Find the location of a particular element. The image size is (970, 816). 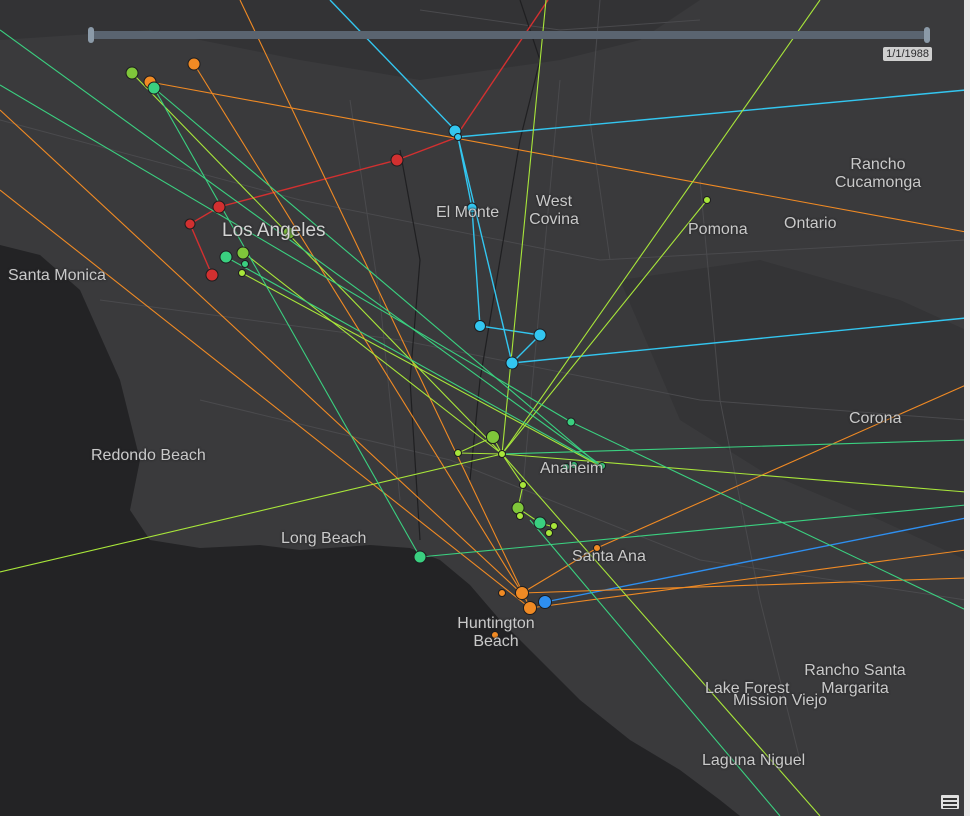

route-blue is located at coordinates (755, 560).